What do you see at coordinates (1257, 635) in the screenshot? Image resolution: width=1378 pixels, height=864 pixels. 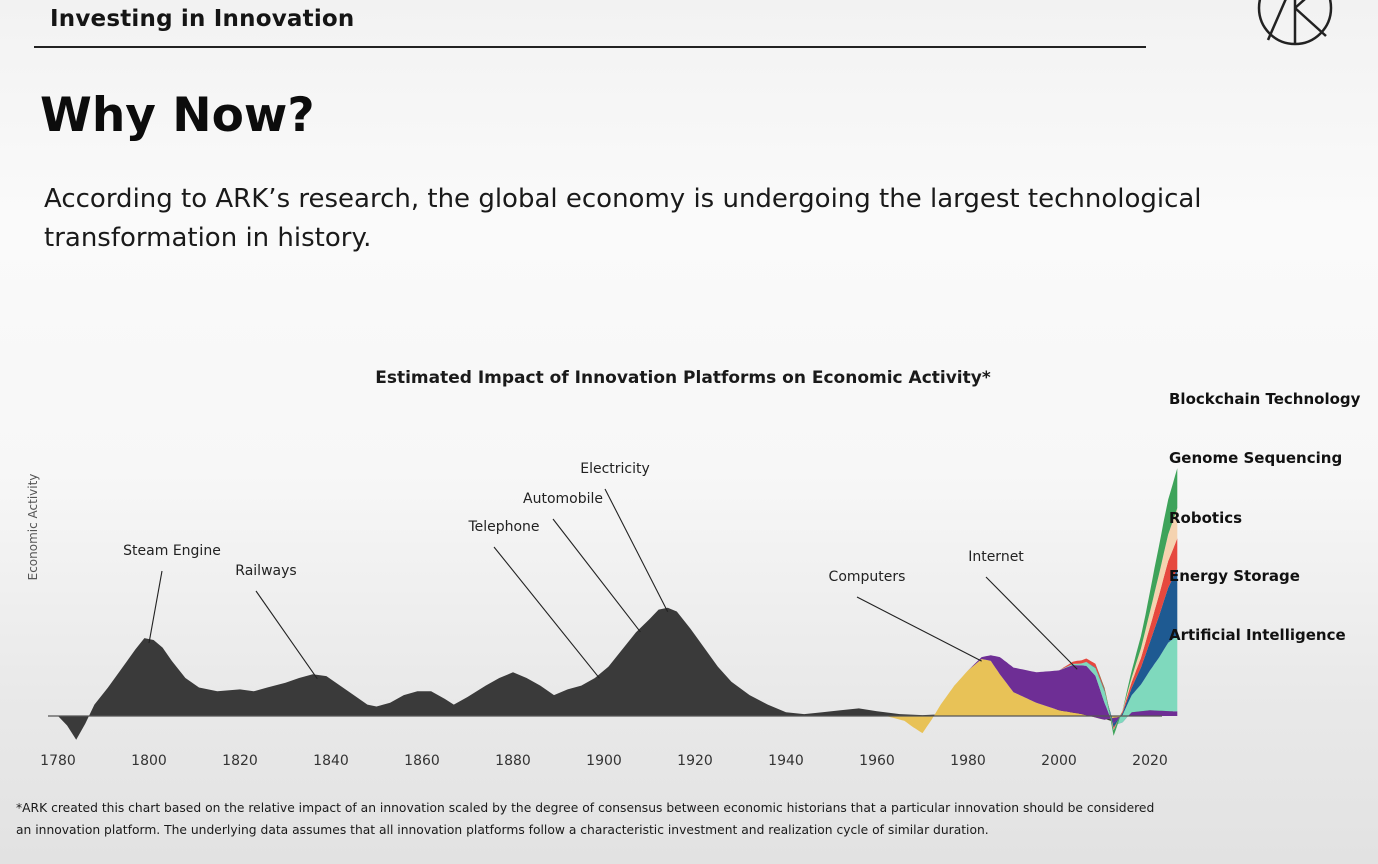 I see `legend-item: Artificial Intelligence` at bounding box center [1257, 635].